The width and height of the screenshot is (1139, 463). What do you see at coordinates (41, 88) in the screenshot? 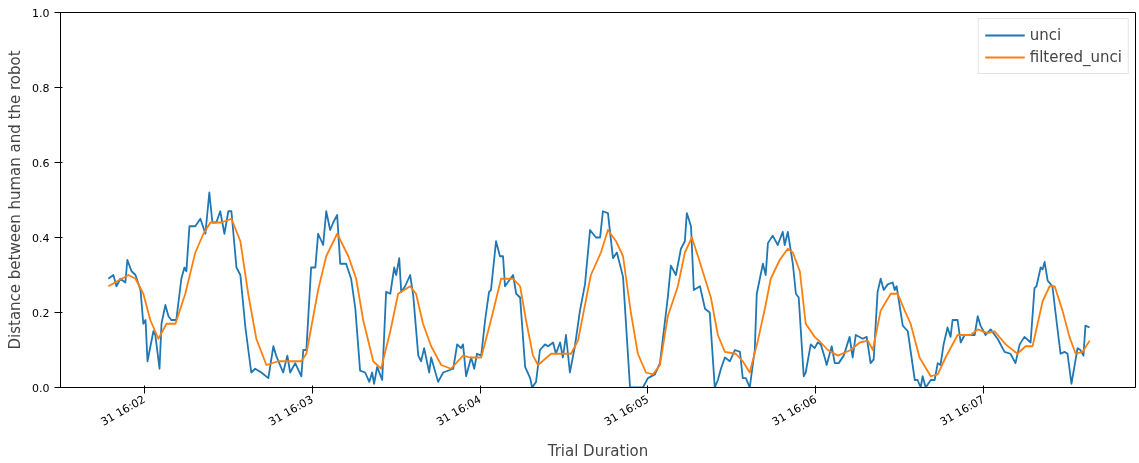
I see `y-tick-label: 0.8` at bounding box center [41, 88].